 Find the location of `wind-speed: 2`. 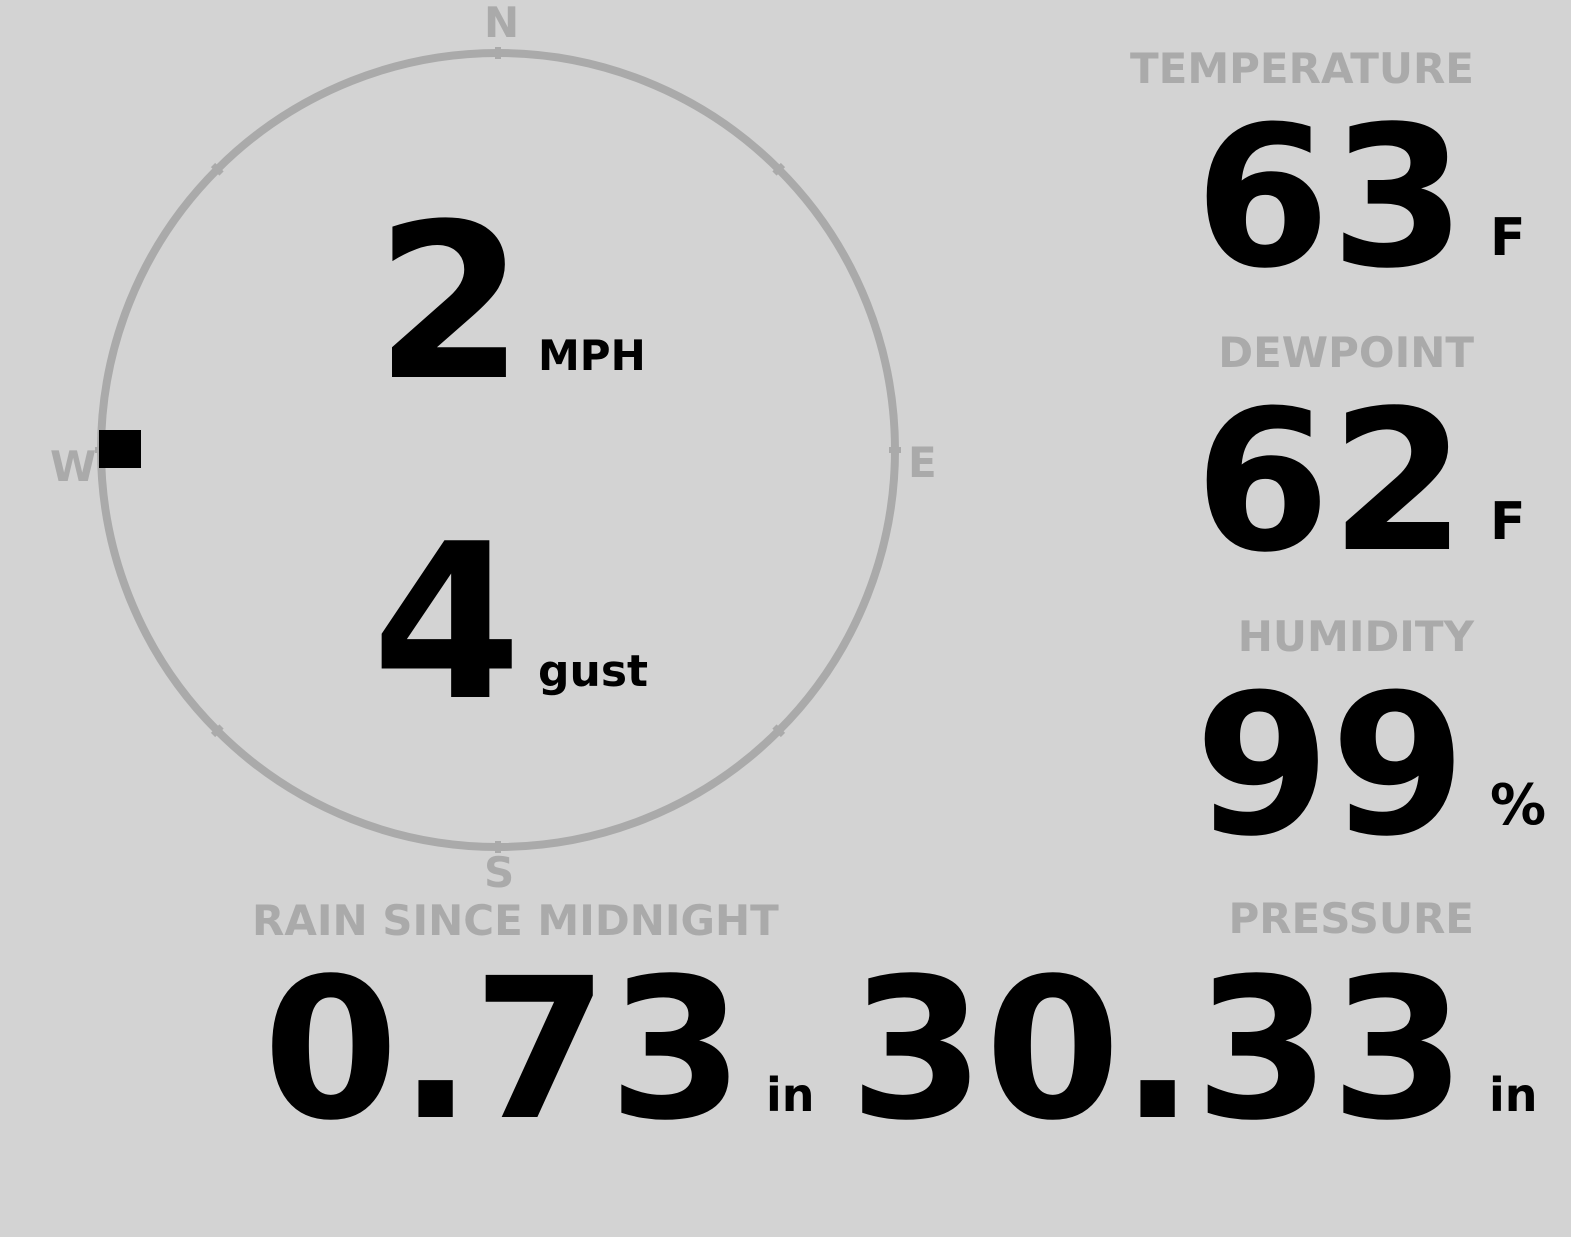

wind-speed: 2 is located at coordinates (450, 302).